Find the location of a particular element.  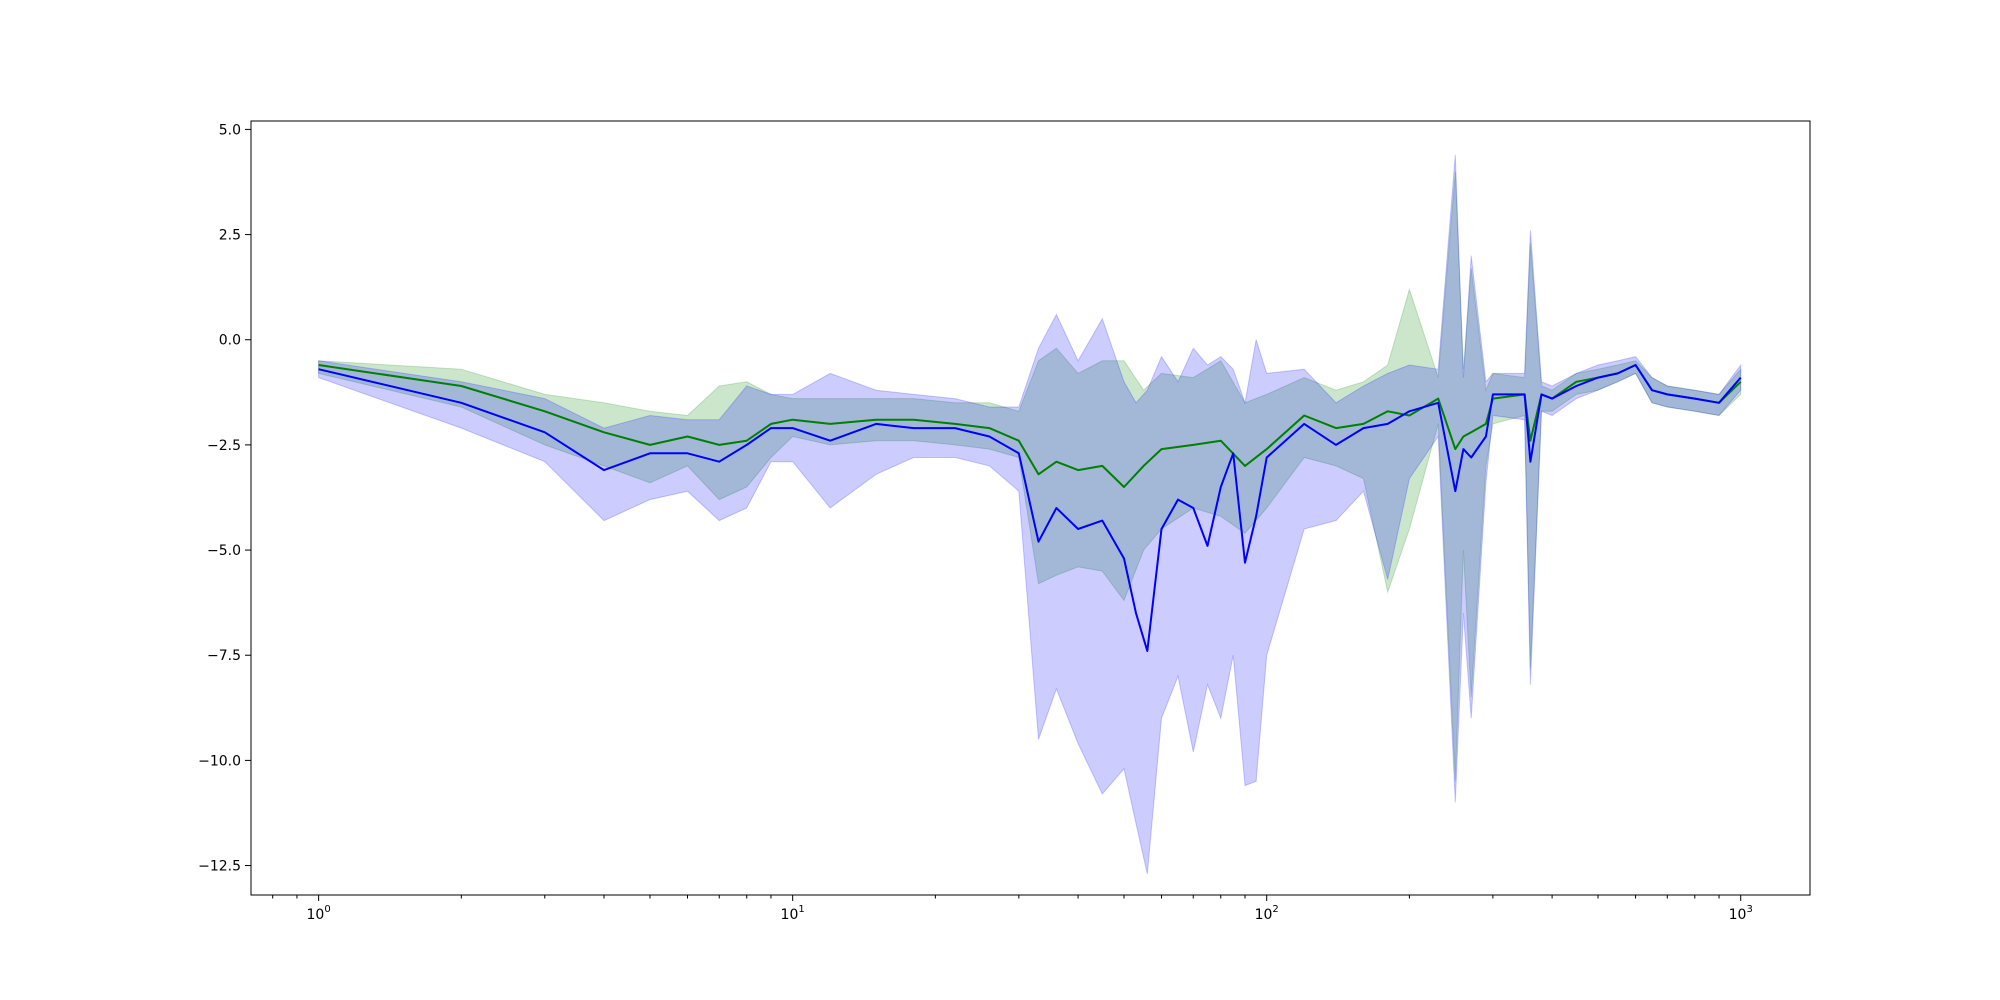

y-tick-label: −7.5 is located at coordinates (224, 656).